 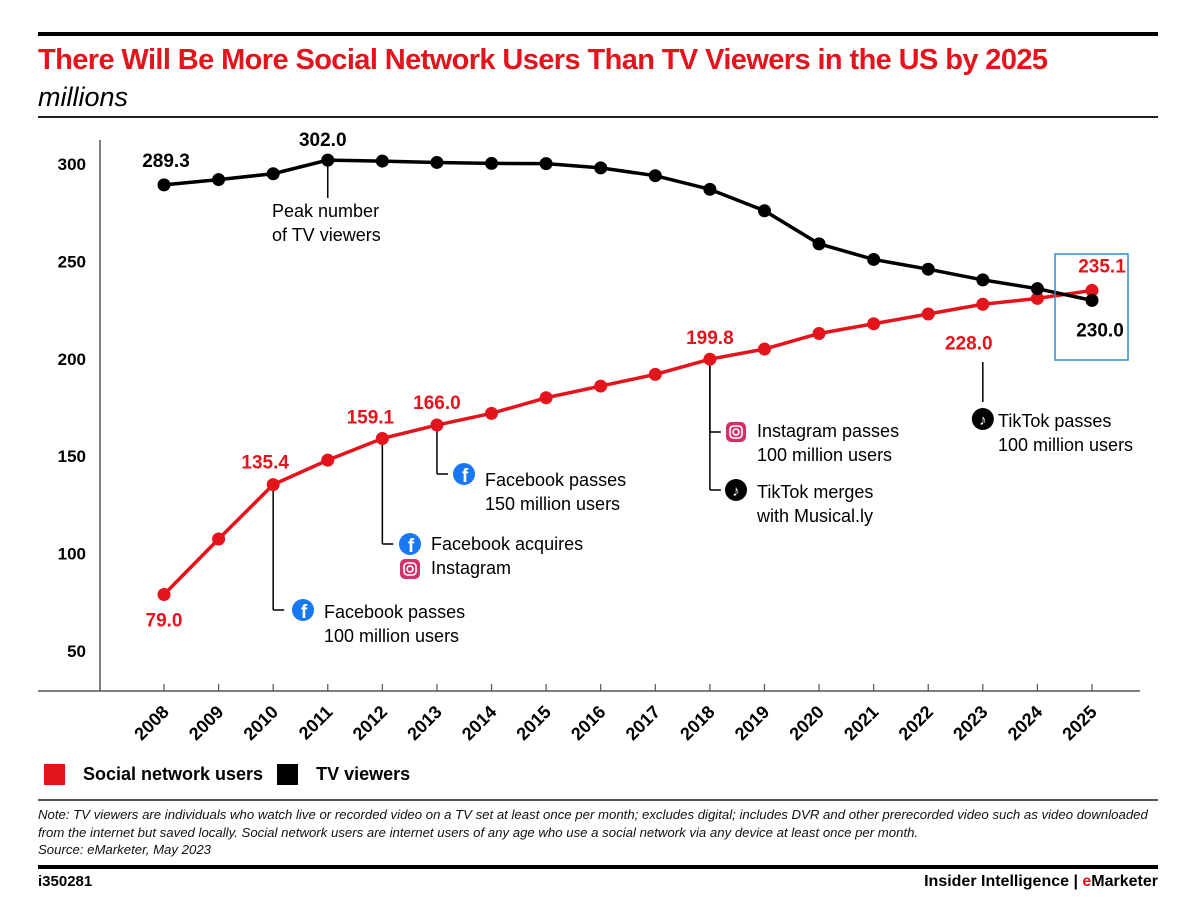 What do you see at coordinates (1087, 881) in the screenshot?
I see `brand-e: e` at bounding box center [1087, 881].